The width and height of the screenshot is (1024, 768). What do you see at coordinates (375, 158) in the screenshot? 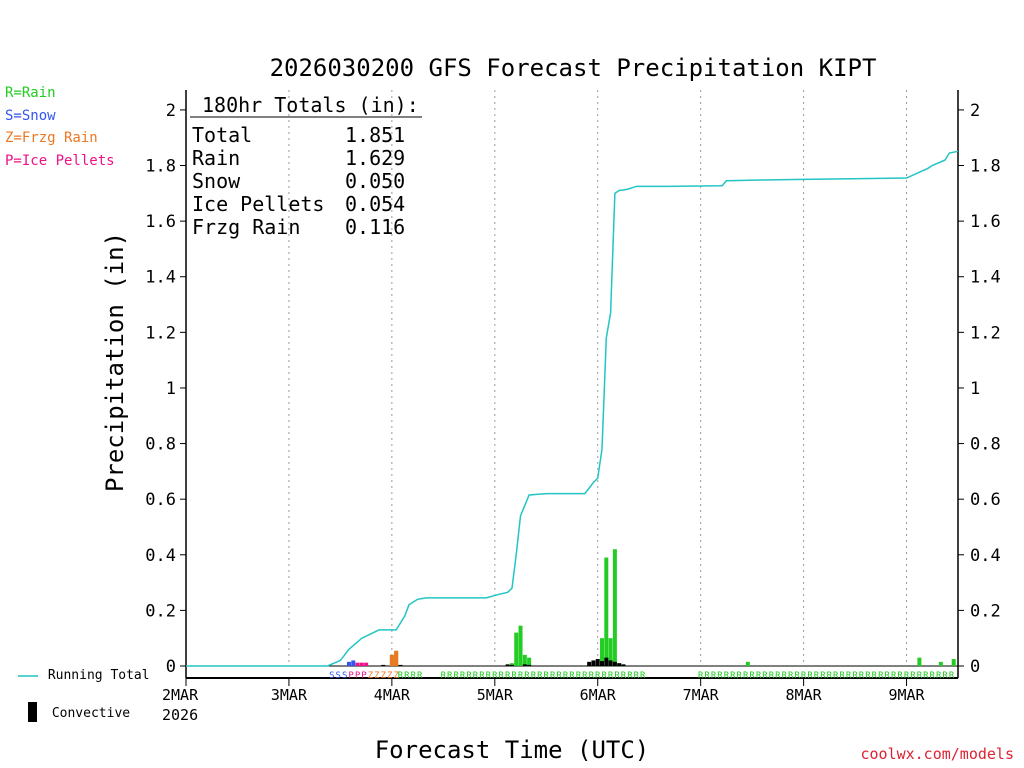
I see `totals-row-value: 1.629` at bounding box center [375, 158].